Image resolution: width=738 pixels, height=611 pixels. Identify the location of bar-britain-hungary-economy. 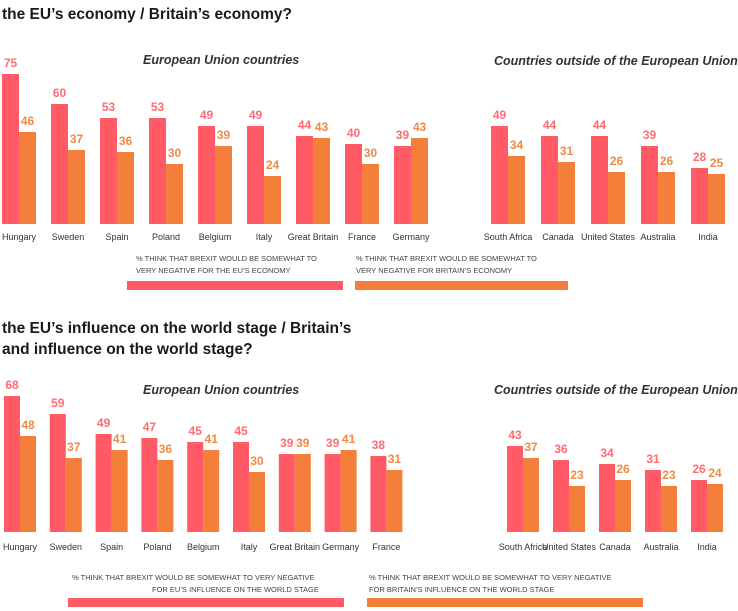
(27, 178).